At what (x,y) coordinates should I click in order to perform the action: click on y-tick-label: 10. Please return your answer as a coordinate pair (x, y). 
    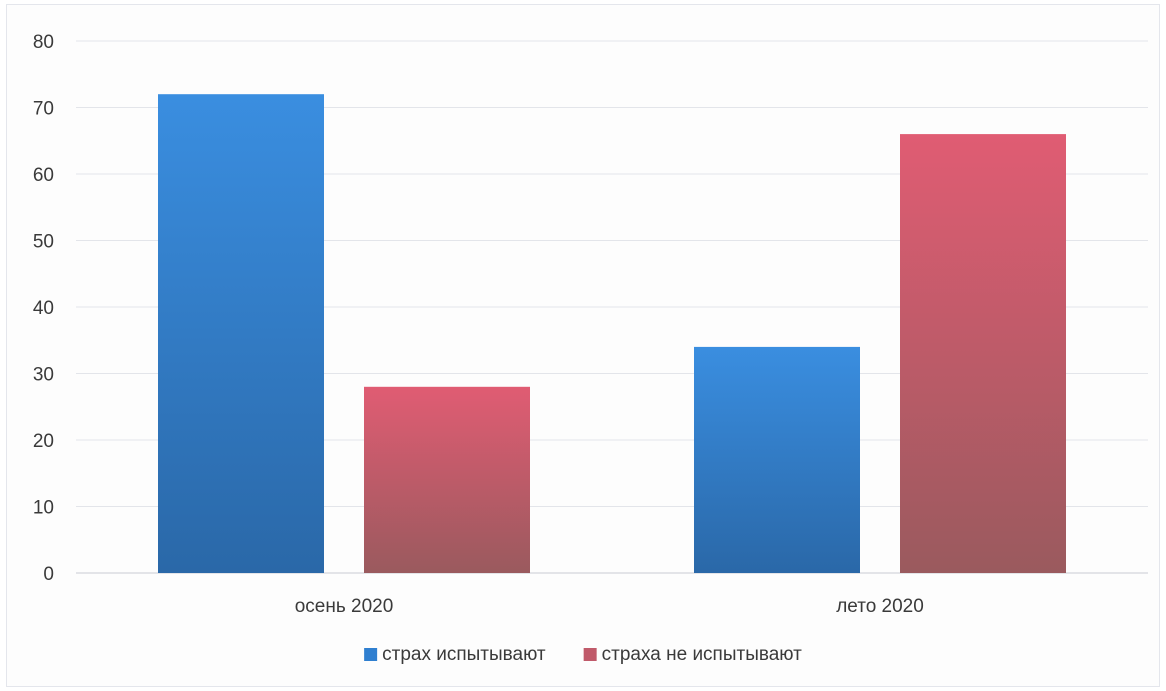
    Looking at the image, I should click on (43, 508).